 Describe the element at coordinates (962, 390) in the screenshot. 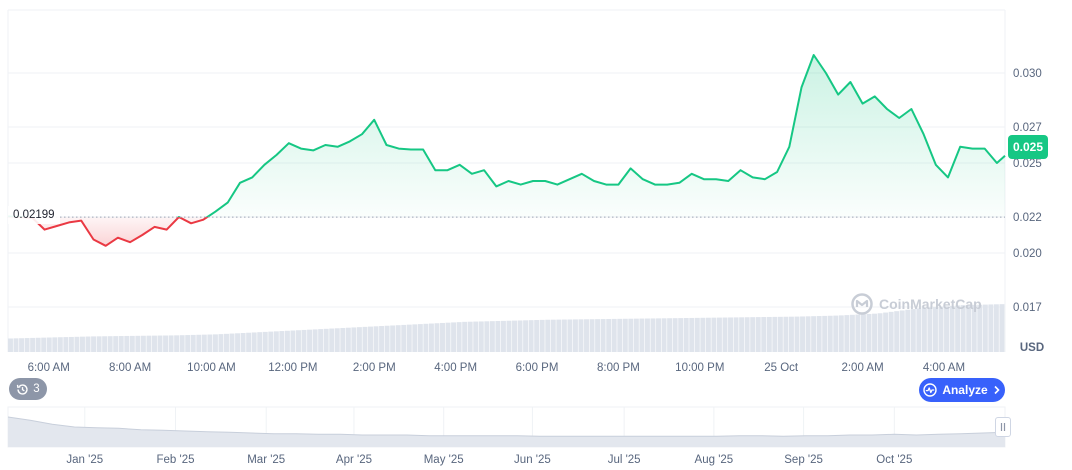

I see `analyze-button: Analyze` at that location.